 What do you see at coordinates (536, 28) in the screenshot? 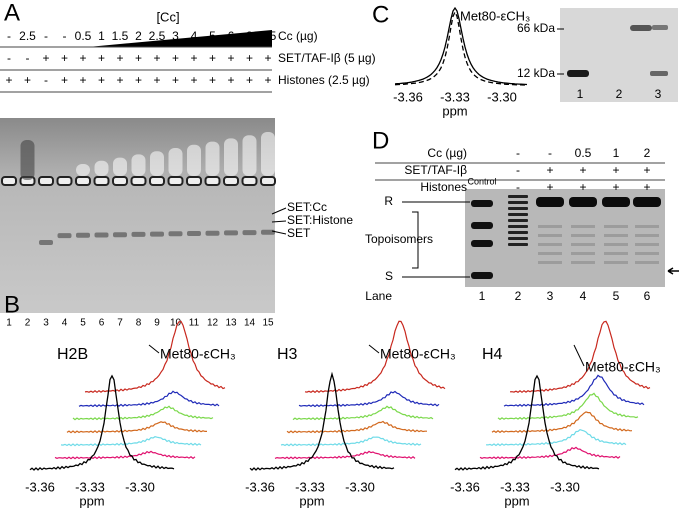
I see `marker-label: 66 kDa` at bounding box center [536, 28].